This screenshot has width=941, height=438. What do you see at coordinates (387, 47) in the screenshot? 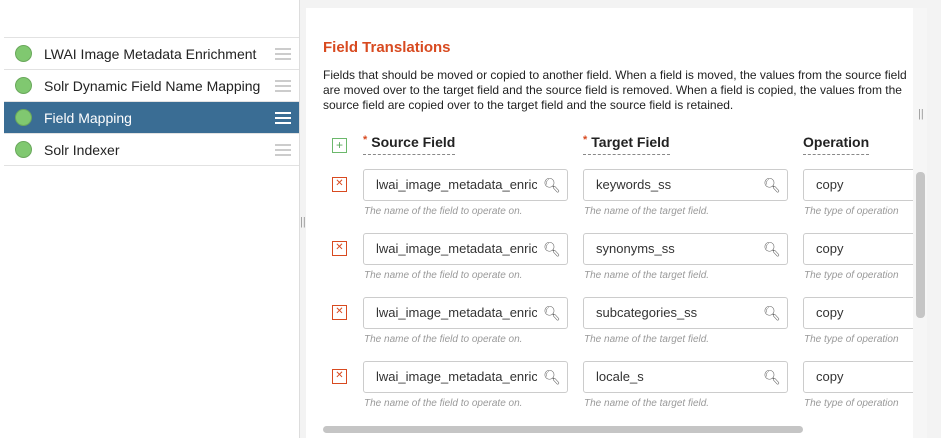
I see `section-title: Field Translations` at bounding box center [387, 47].